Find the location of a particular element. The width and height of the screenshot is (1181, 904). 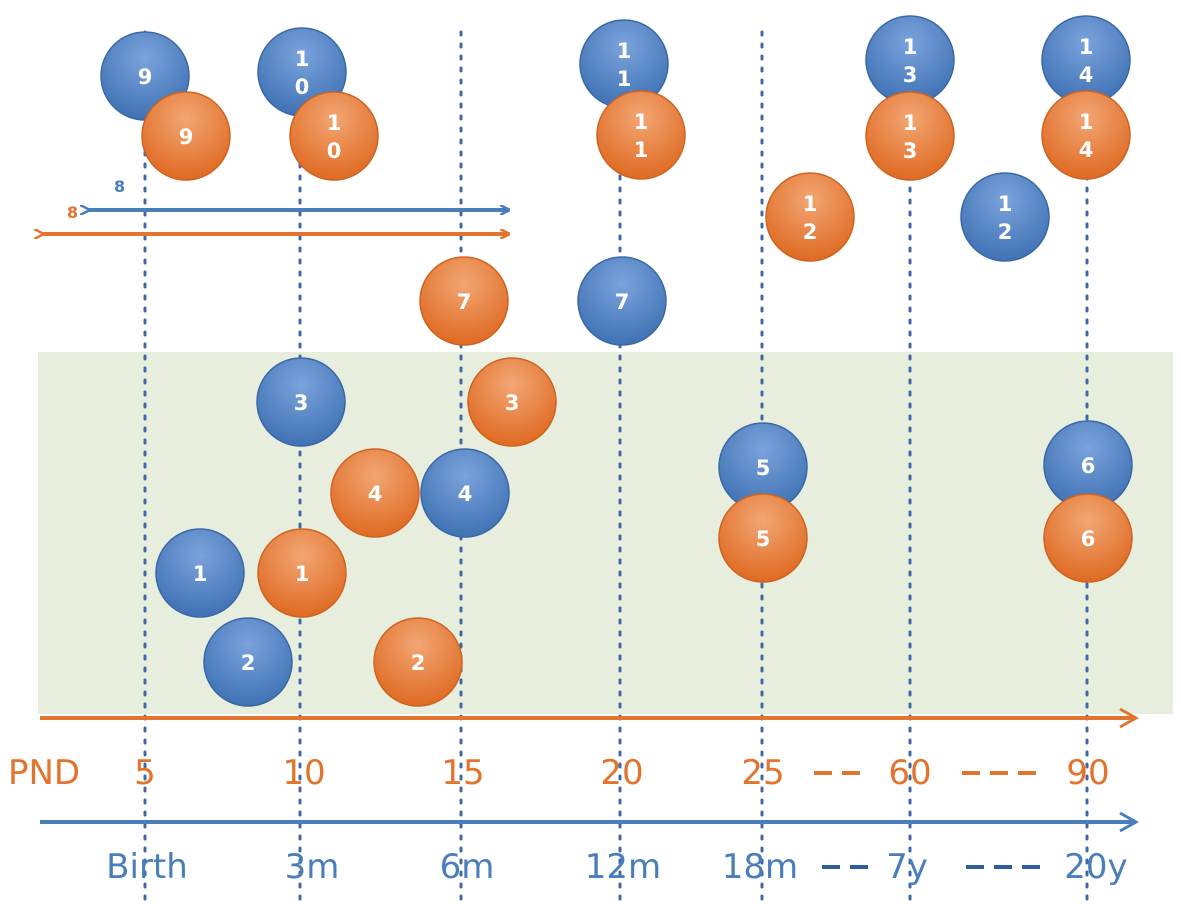

blue-stage-circle: 7 is located at coordinates (622, 301).